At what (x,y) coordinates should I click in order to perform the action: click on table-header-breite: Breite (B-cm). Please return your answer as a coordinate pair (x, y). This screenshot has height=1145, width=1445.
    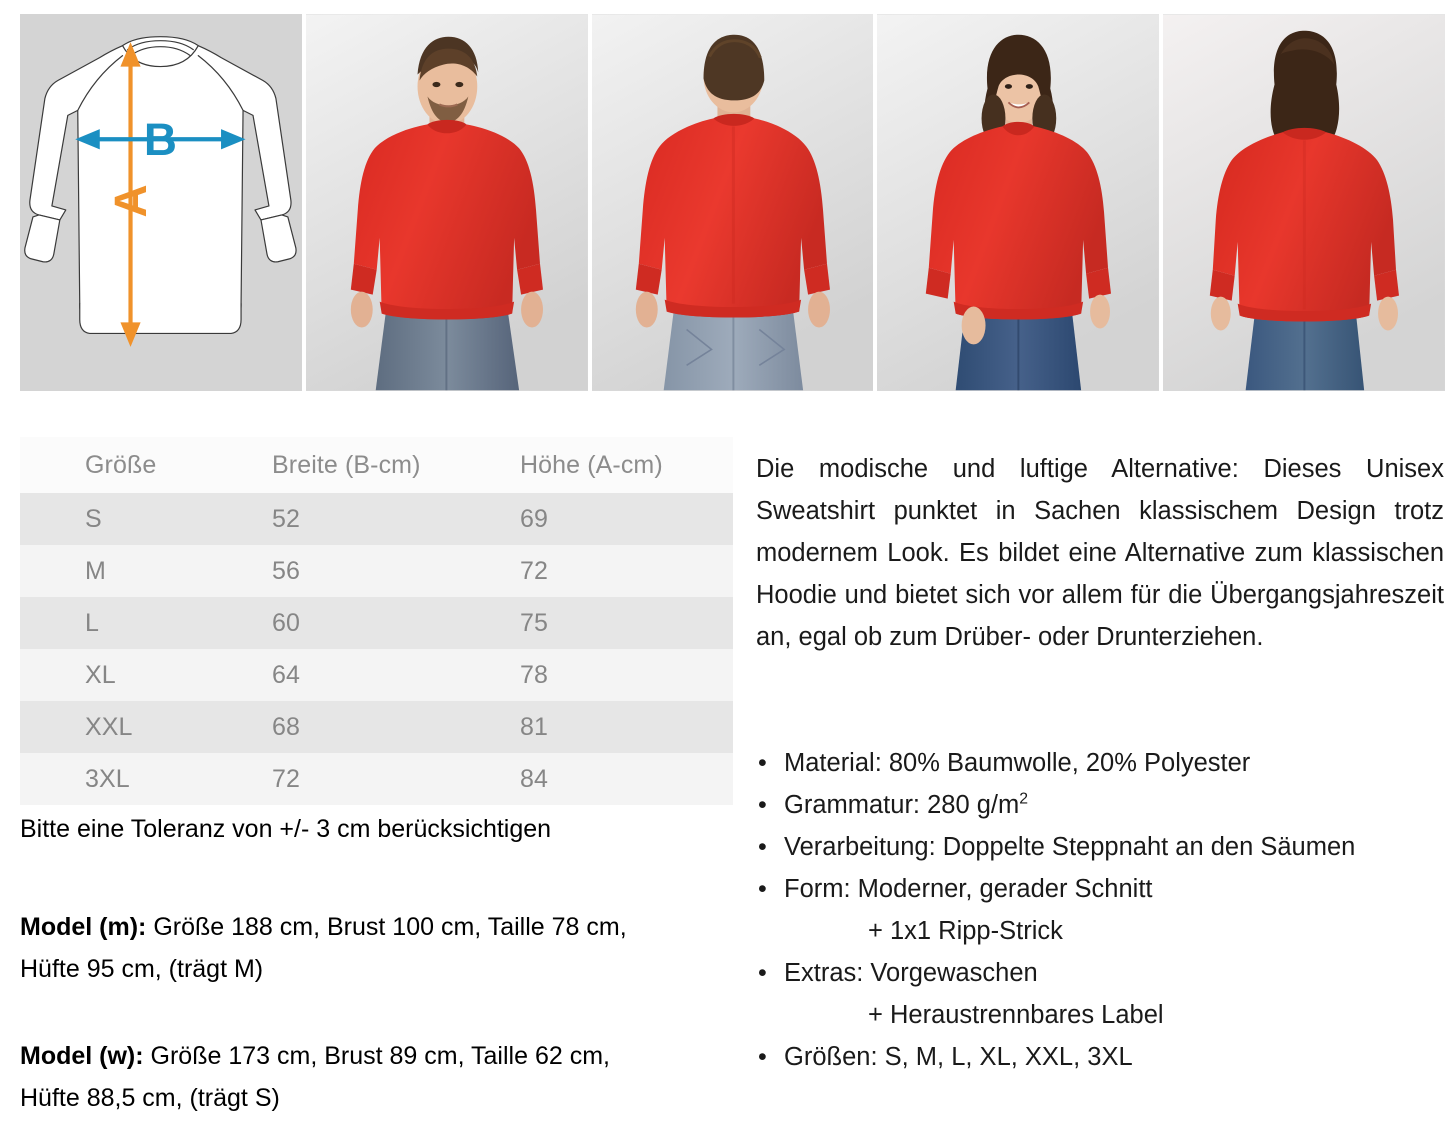
    Looking at the image, I should click on (344, 465).